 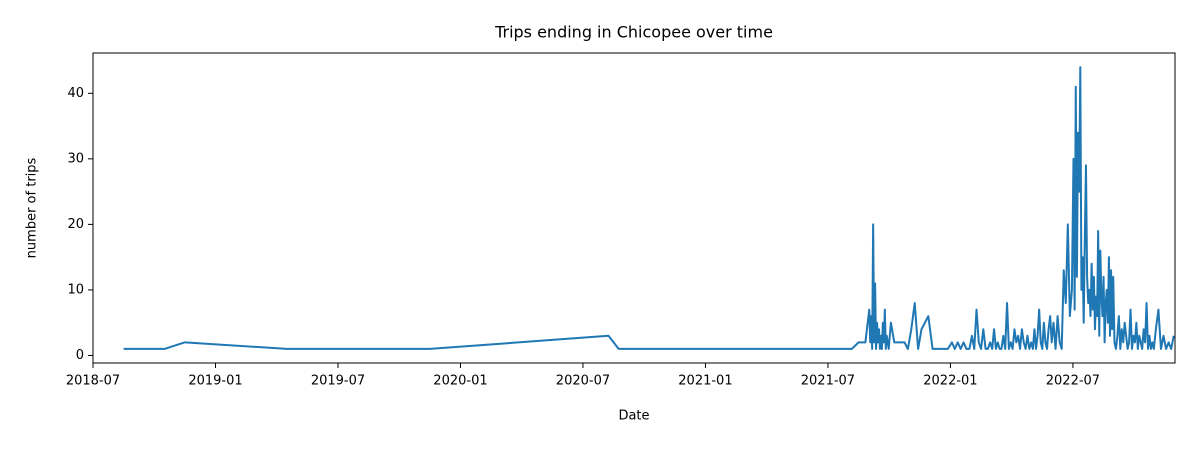 I want to click on y-tick-label: 40, so click(x=75, y=93).